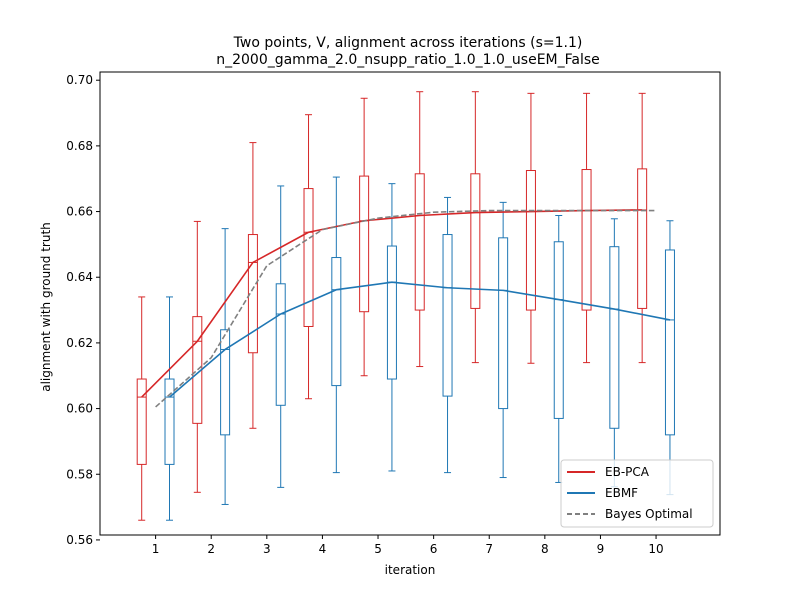 This screenshot has height=600, width=800. I want to click on y-tick-label: 0.58, so click(79, 474).